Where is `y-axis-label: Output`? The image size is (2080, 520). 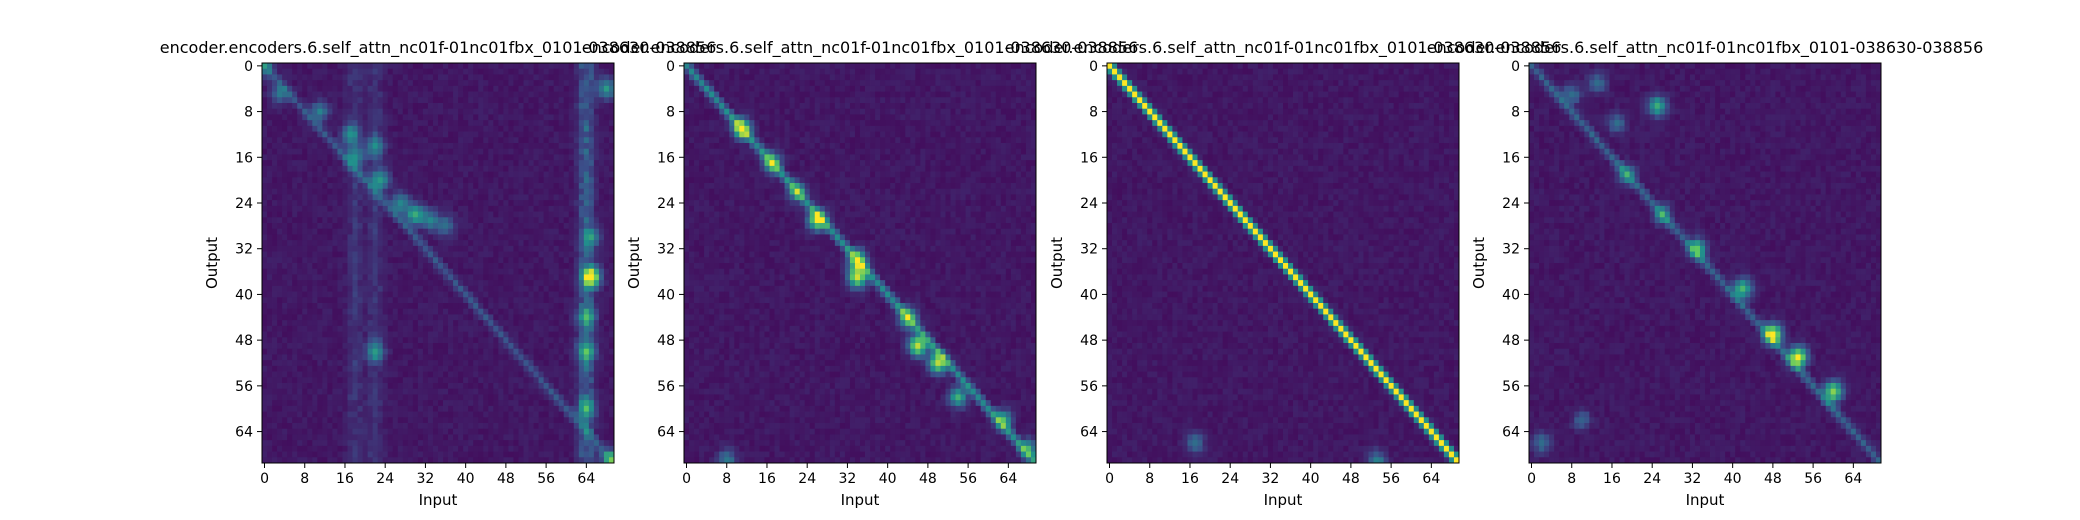
y-axis-label: Output is located at coordinates (212, 263).